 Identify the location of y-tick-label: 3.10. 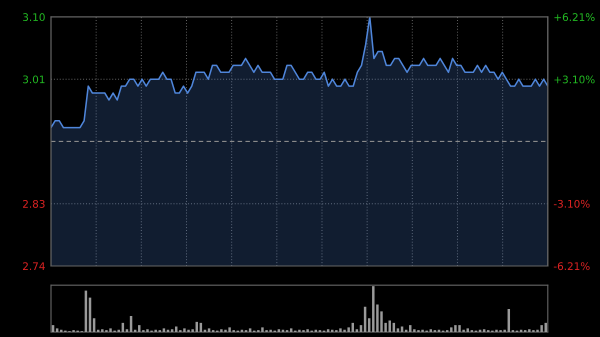
(34, 17).